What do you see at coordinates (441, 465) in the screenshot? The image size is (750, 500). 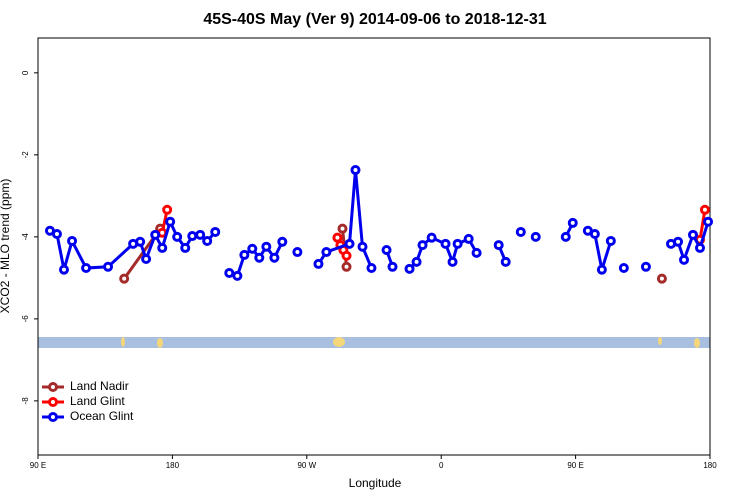 I see `x-tick-label: 0` at bounding box center [441, 465].